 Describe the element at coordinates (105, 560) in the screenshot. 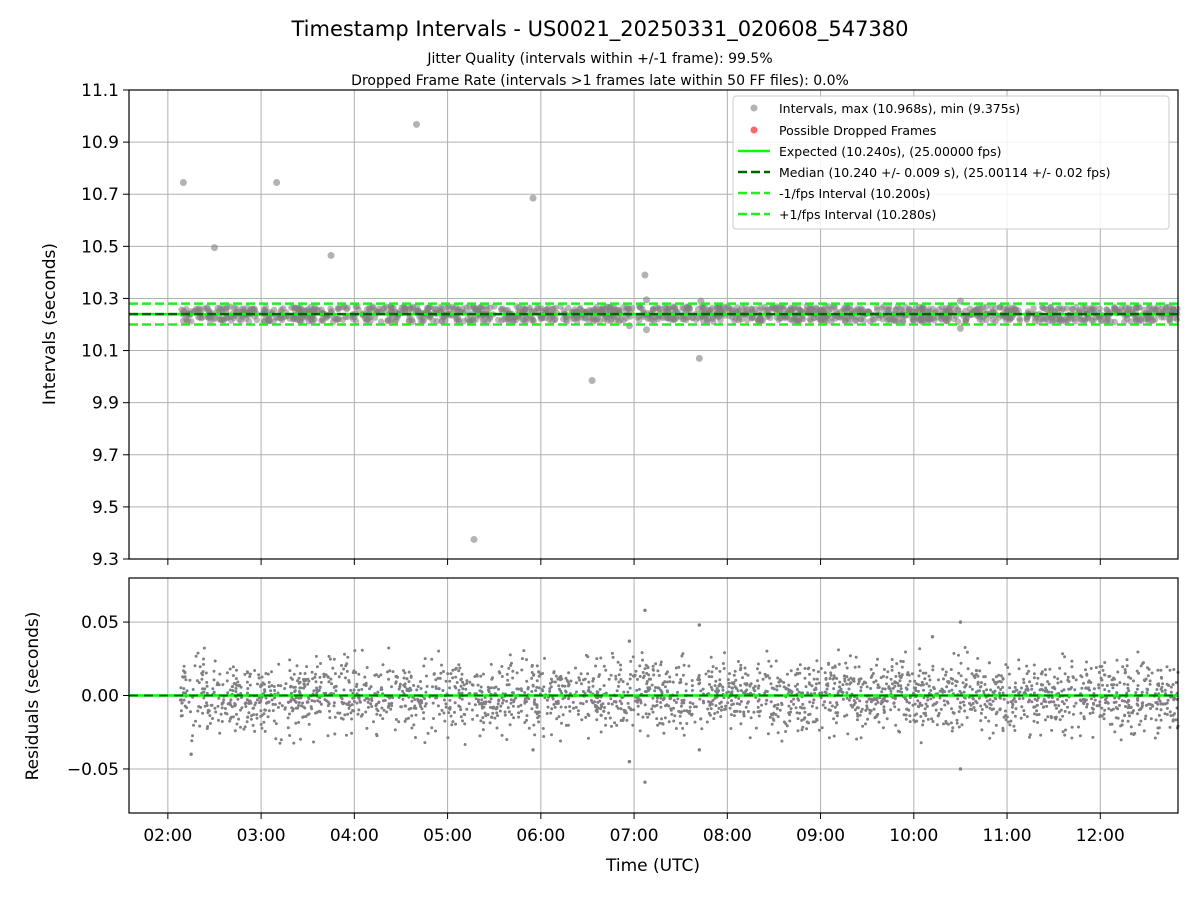

I see `intervals-y-tick-label: 9.3` at that location.